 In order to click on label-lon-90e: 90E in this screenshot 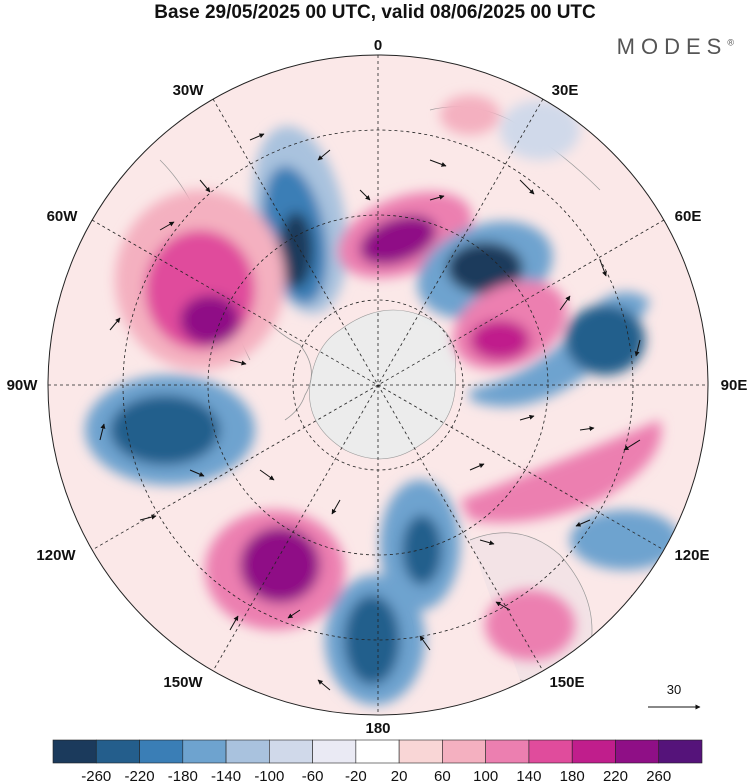, I will do `click(734, 385)`.